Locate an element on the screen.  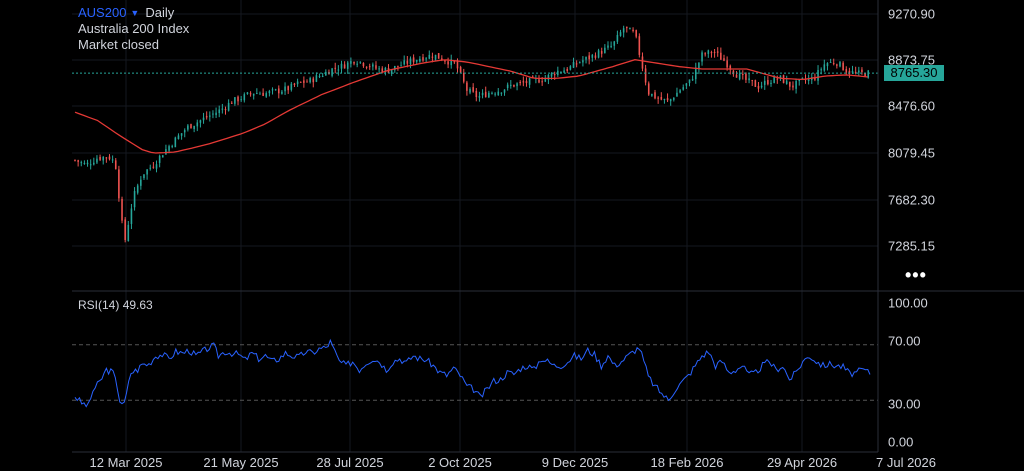
time-tick: 12 Mar 2025 is located at coordinates (126, 462).